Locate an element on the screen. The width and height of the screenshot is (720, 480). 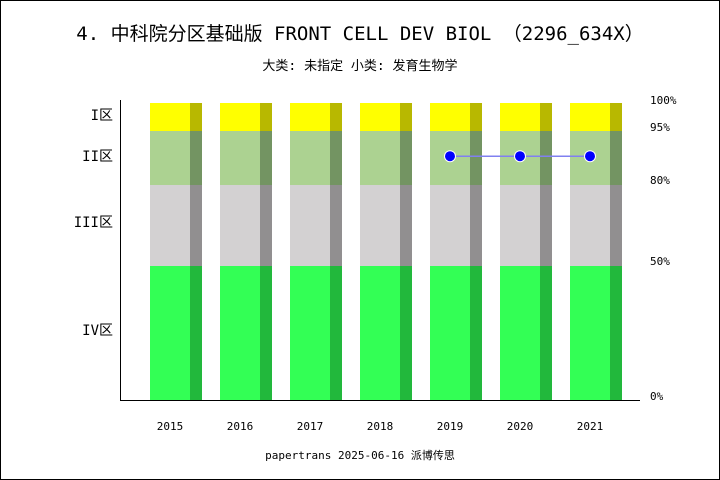
right-tick-label: 80% is located at coordinates (660, 180).